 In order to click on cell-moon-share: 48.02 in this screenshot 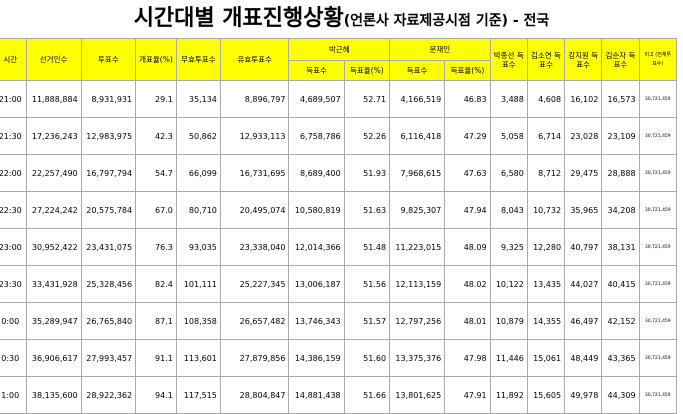, I will do `click(467, 284)`.